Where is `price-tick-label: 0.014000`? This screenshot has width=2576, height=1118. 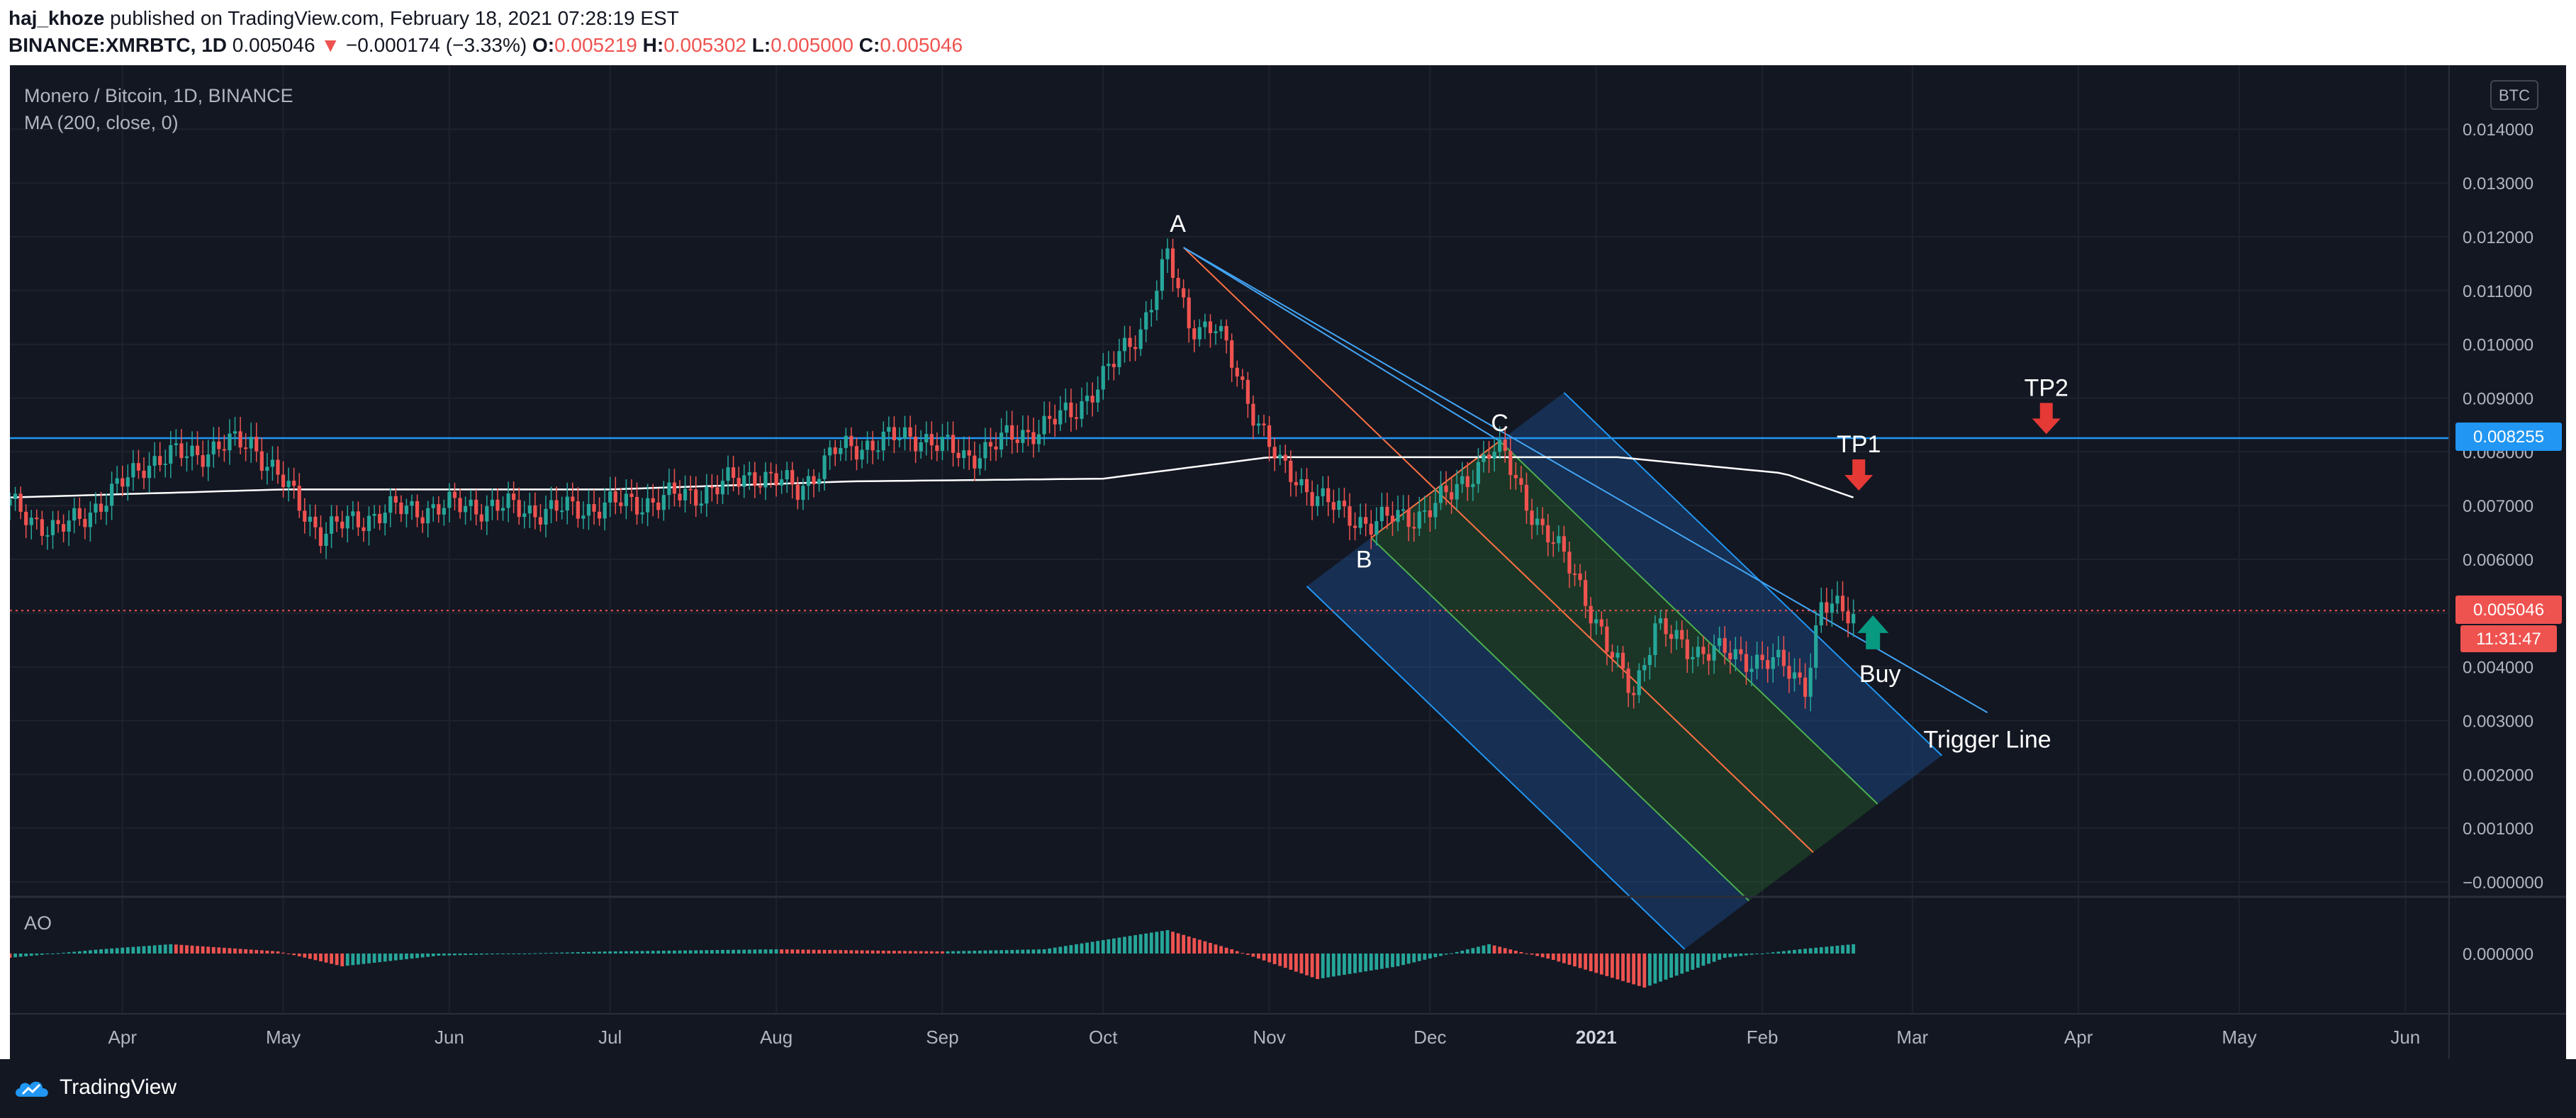
price-tick-label: 0.014000 is located at coordinates (2498, 131).